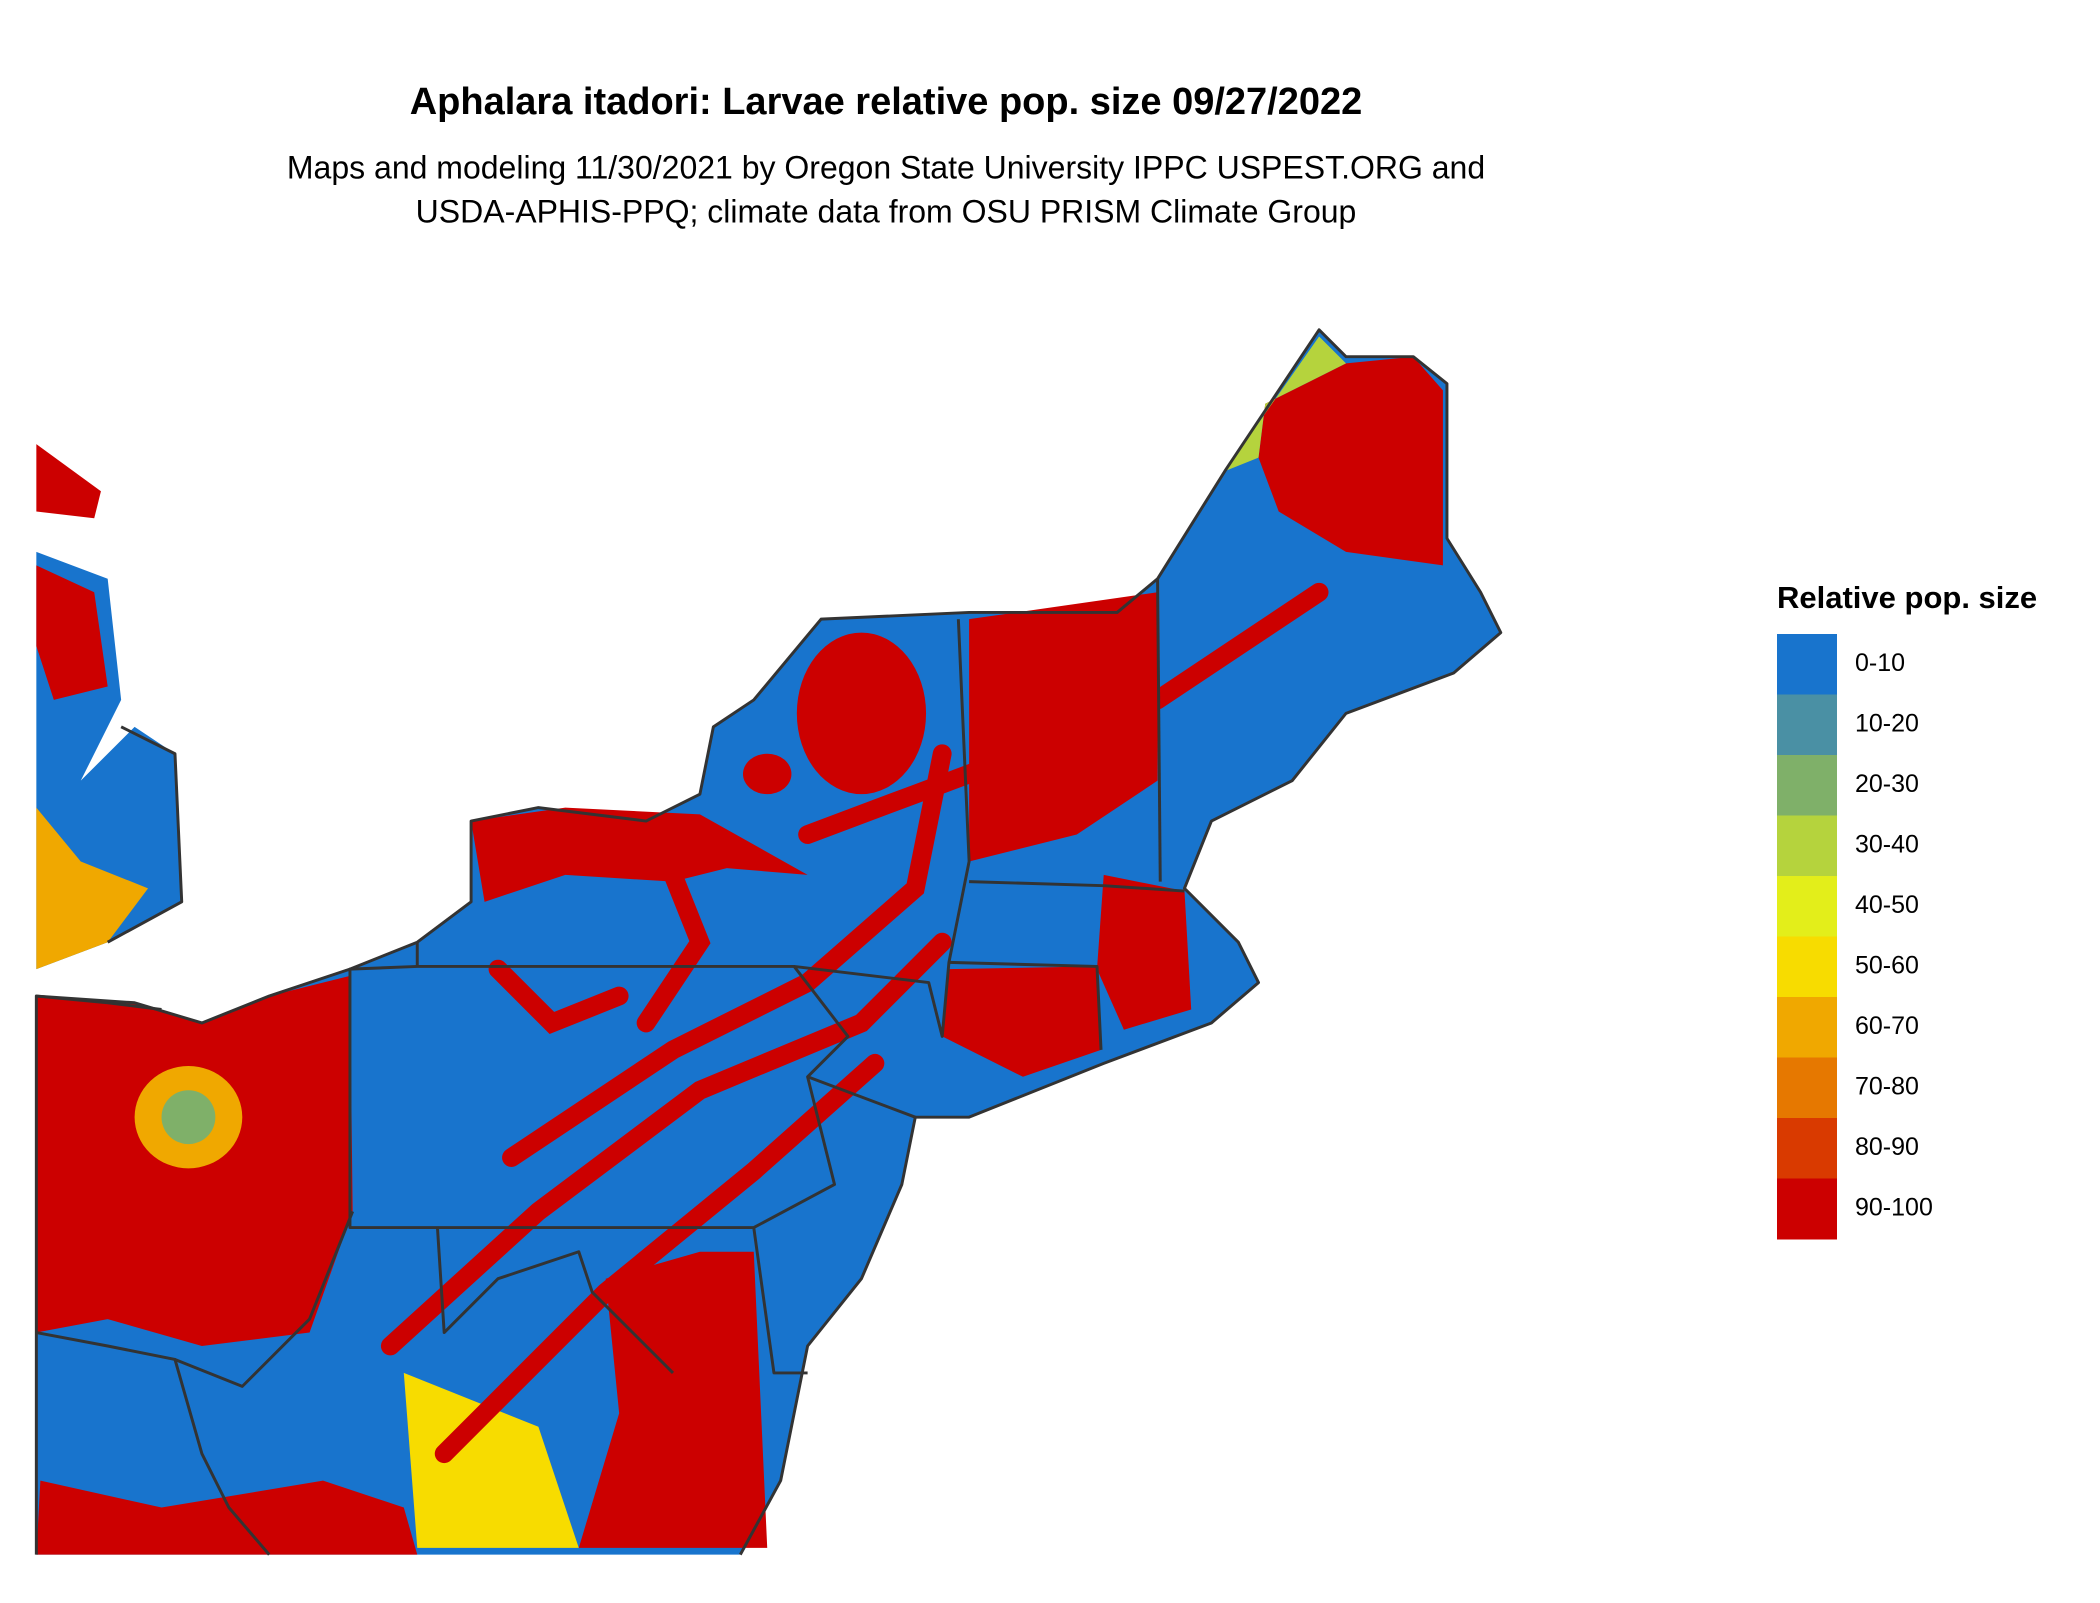 Image resolution: width=2100 pixels, height=1603 pixels. I want to click on legend-label: 60-70, so click(1887, 1026).